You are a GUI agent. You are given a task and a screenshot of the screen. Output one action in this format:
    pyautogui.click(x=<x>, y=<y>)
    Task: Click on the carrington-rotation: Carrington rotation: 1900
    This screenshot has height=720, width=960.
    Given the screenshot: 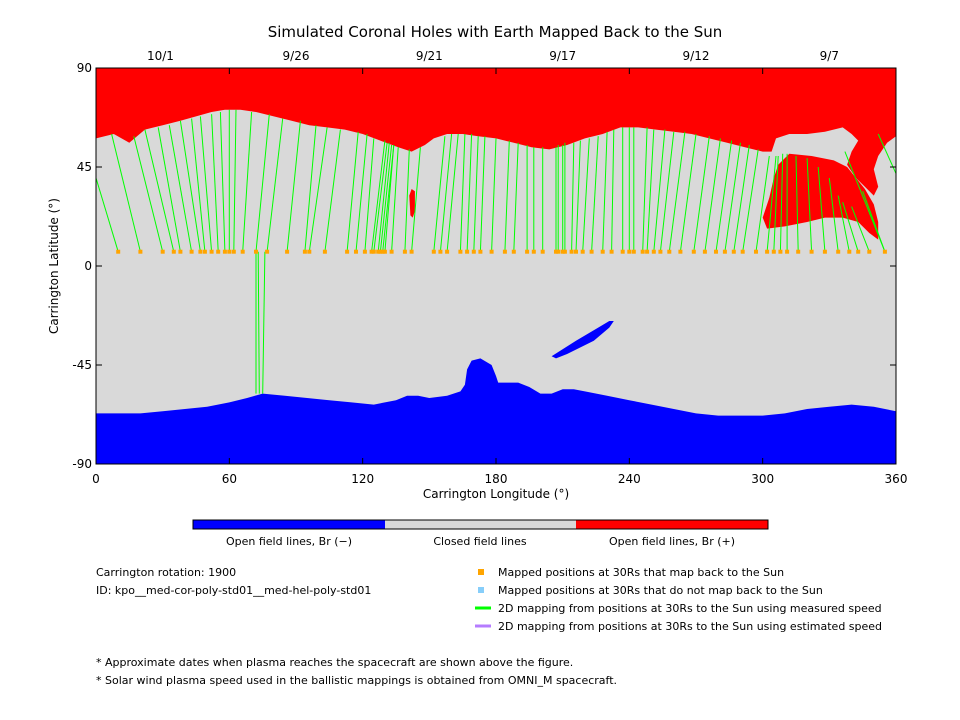 What is the action you would take?
    pyautogui.click(x=166, y=572)
    